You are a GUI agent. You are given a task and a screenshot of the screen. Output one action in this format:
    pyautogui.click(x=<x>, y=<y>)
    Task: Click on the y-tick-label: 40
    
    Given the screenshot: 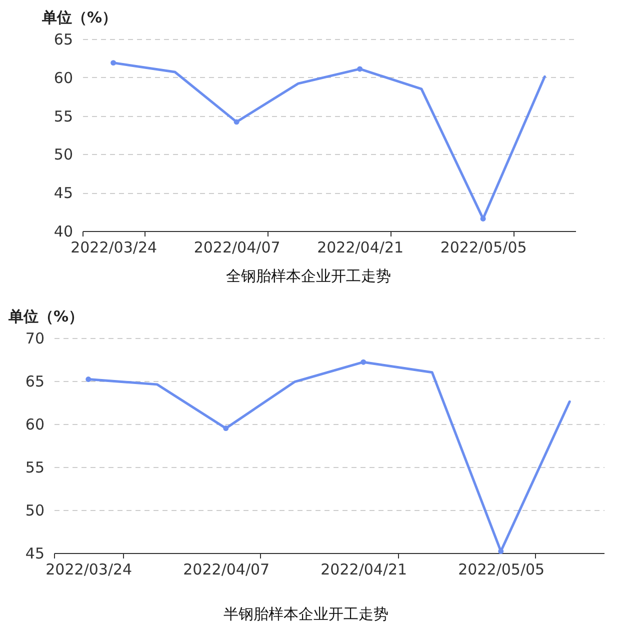 What is the action you would take?
    pyautogui.click(x=63, y=231)
    